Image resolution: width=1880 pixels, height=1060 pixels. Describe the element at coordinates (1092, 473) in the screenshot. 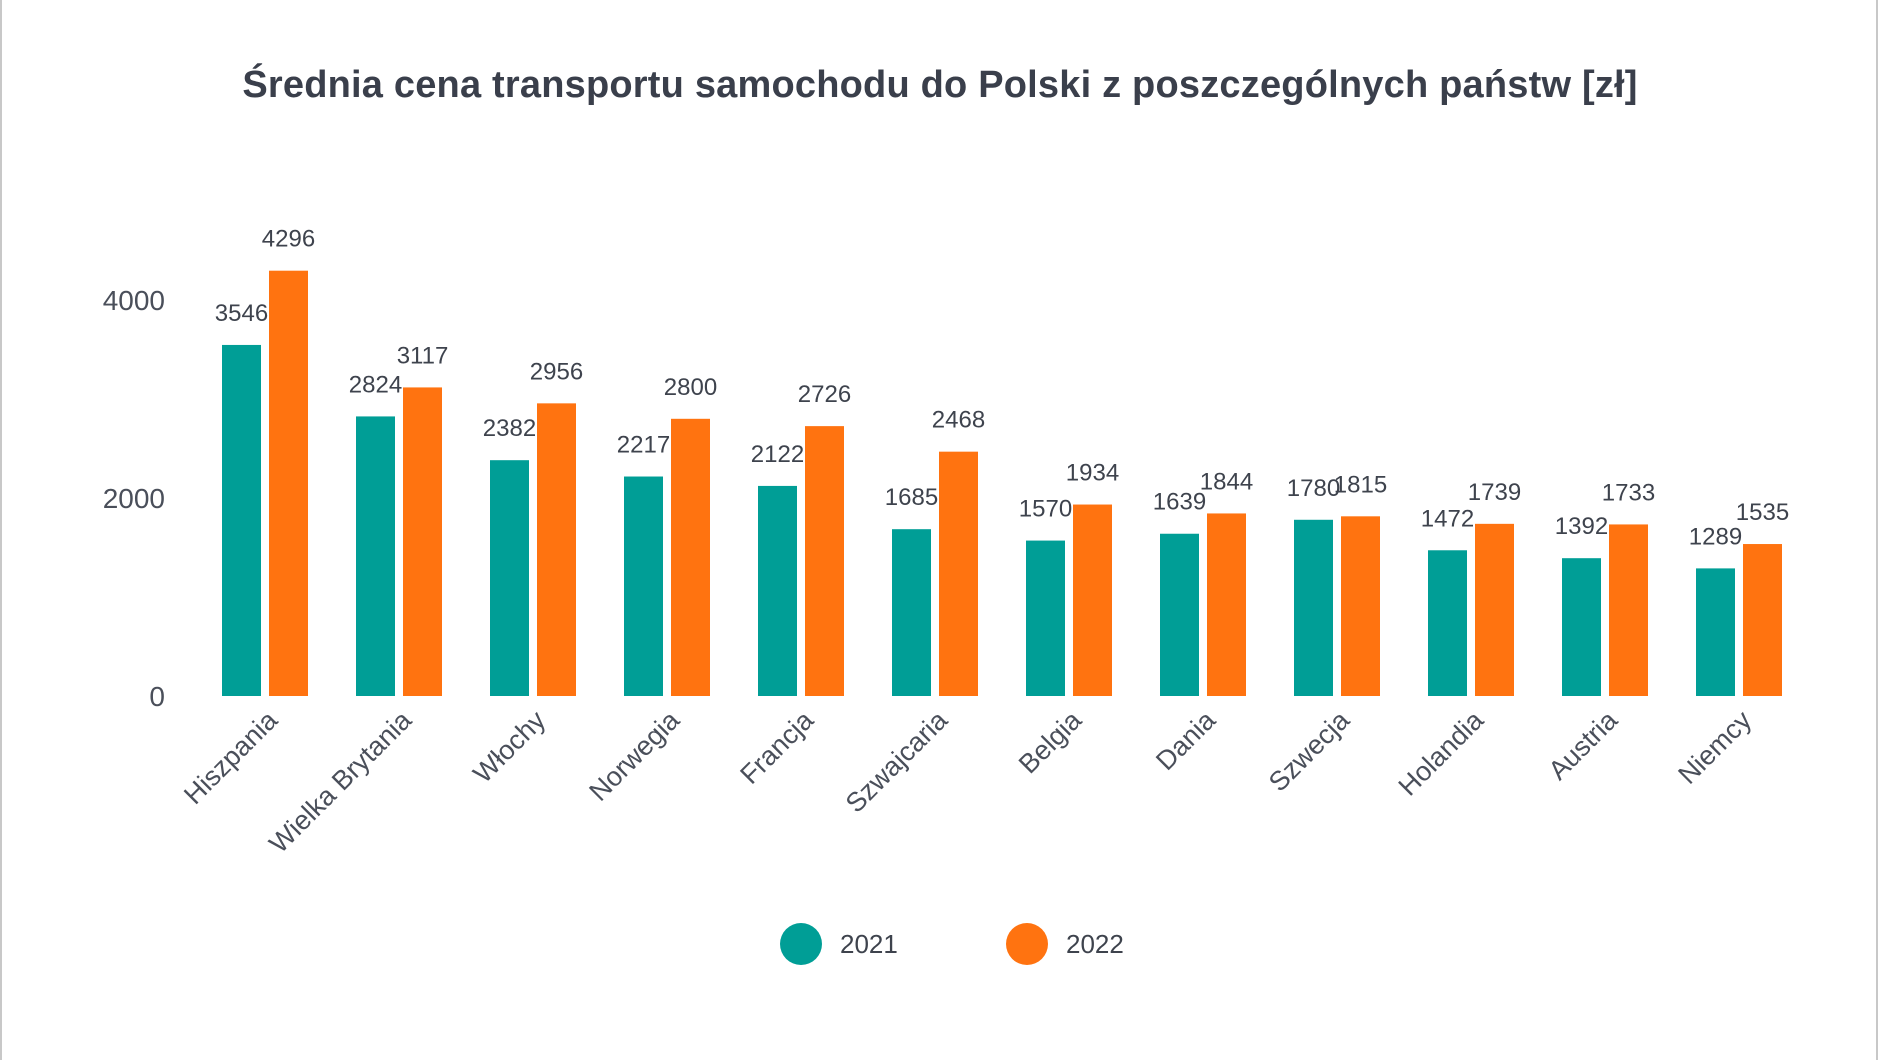

I see `data-label-2022-6: 1934` at that location.